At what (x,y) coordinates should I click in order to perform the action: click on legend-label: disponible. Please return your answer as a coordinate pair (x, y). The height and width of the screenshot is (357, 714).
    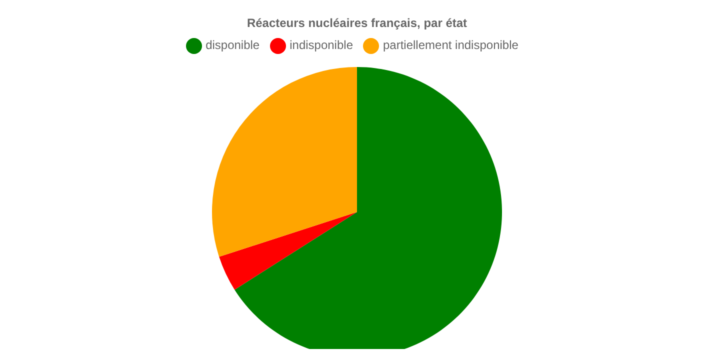
    Looking at the image, I should click on (233, 45).